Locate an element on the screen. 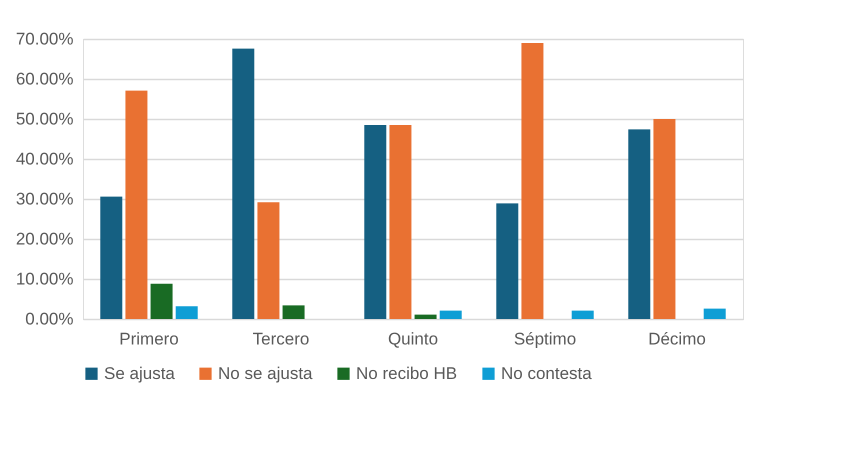  y-tick-label: 30.00% is located at coordinates (45, 199).